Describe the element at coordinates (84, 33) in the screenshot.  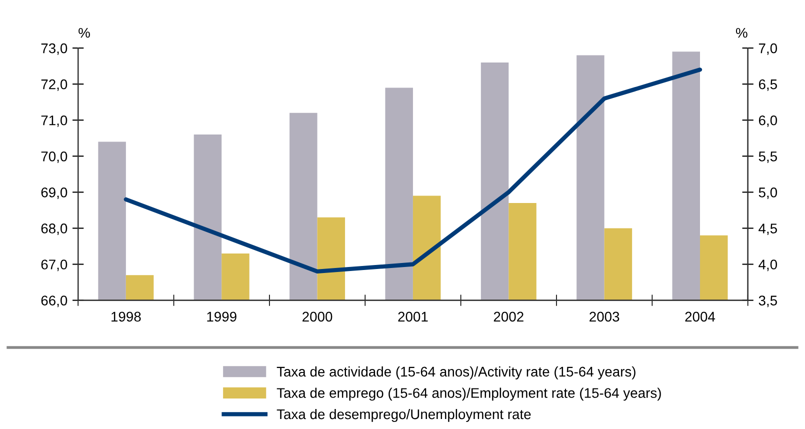
I see `y-axis-title: %` at that location.